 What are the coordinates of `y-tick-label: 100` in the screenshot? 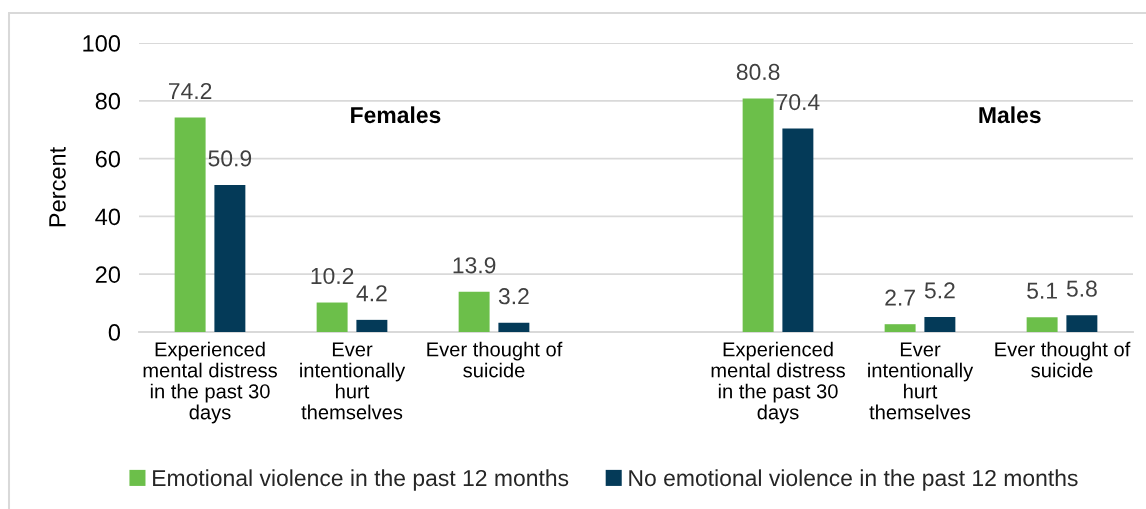 It's located at (102, 43).